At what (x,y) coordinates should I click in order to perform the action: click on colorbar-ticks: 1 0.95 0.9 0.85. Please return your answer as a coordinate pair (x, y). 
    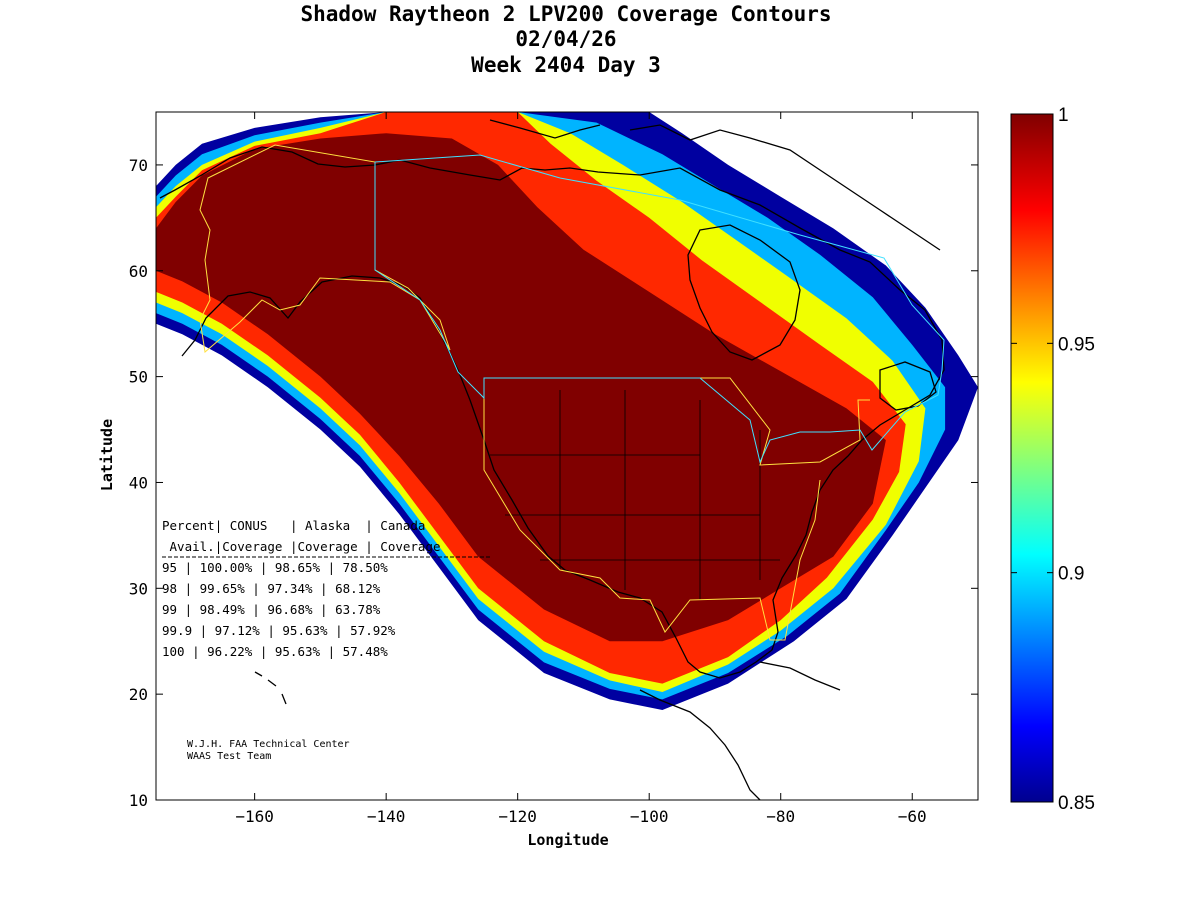
    Looking at the image, I should click on (1053, 459).